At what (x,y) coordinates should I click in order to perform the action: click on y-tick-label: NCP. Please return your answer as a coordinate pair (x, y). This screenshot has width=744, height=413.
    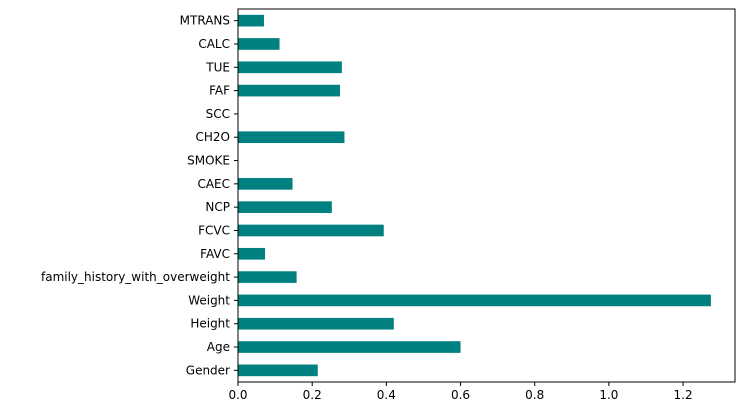
    Looking at the image, I should click on (217, 207).